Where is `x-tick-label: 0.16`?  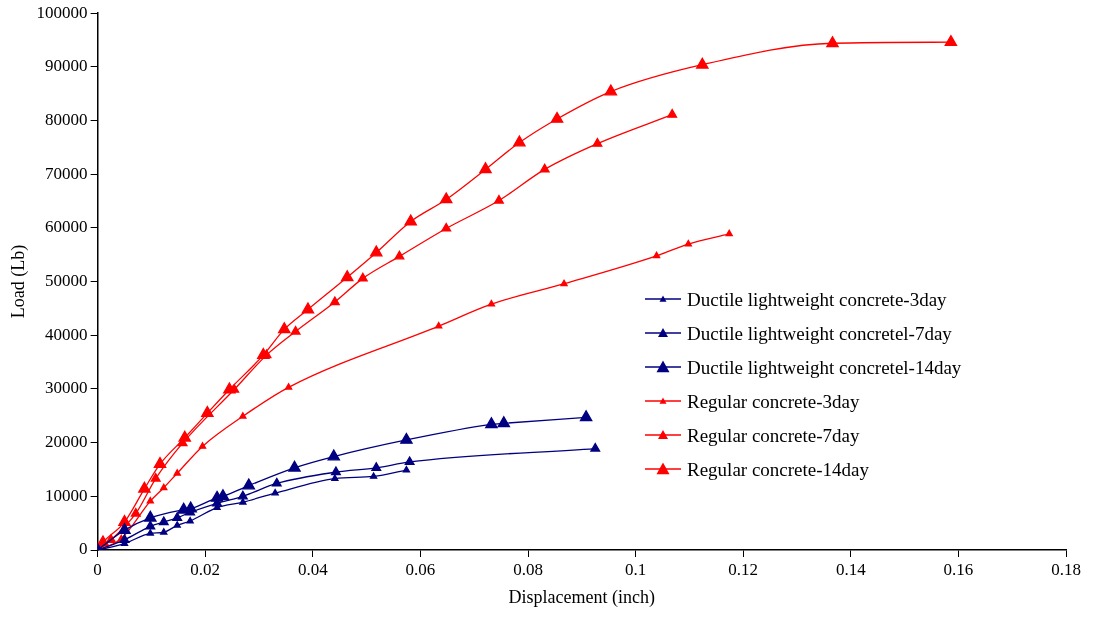 x-tick-label: 0.16 is located at coordinates (958, 569).